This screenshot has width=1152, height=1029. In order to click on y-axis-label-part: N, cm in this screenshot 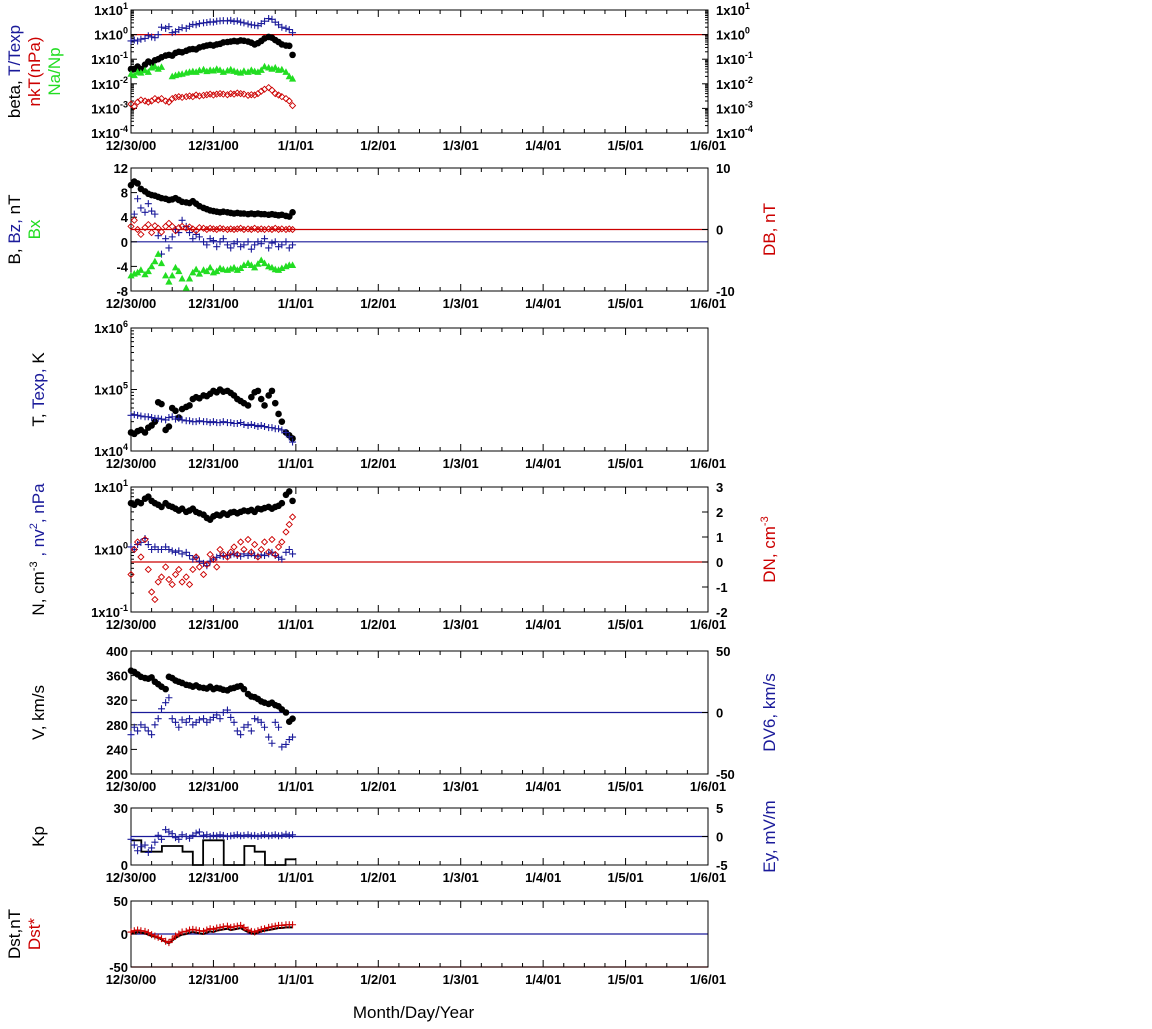, I will do `click(38, 593)`.